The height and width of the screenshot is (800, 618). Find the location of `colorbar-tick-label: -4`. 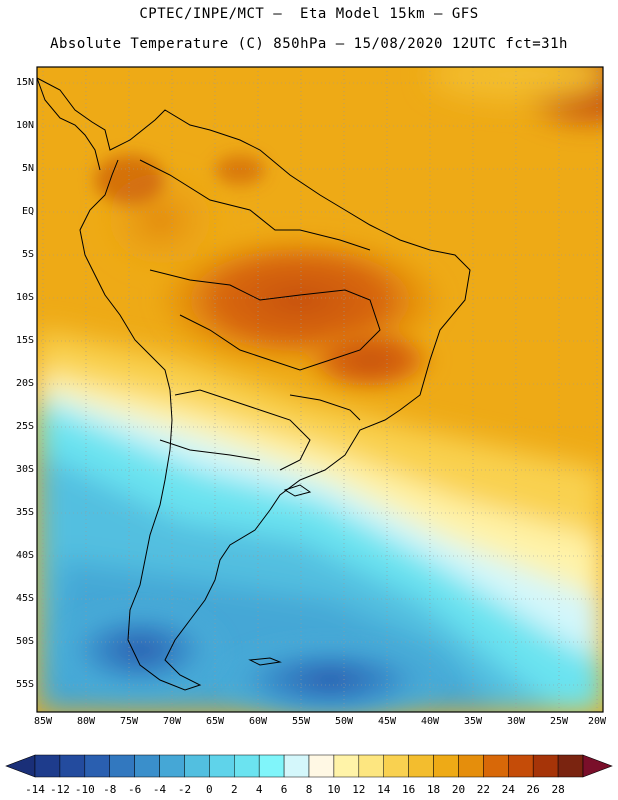

colorbar-tick-label: -4 is located at coordinates (159, 789).